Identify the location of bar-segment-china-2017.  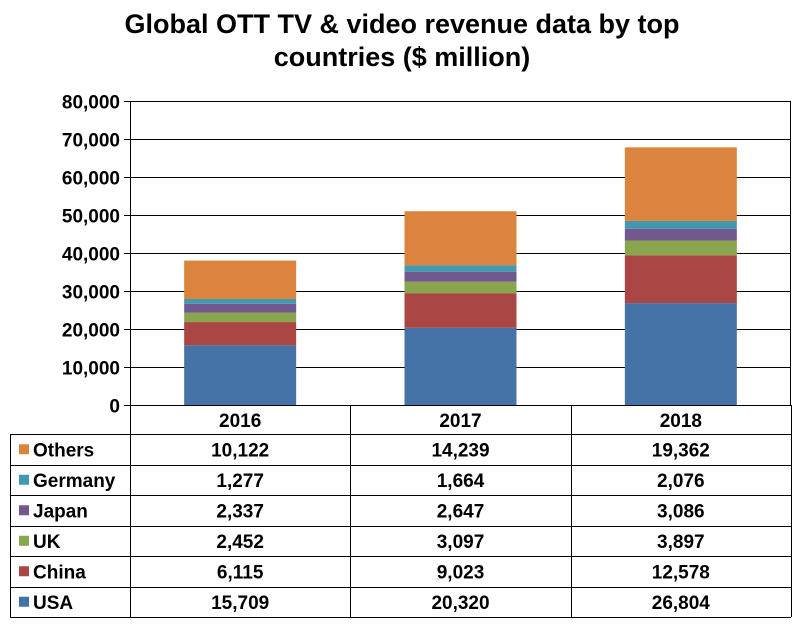
(460, 310).